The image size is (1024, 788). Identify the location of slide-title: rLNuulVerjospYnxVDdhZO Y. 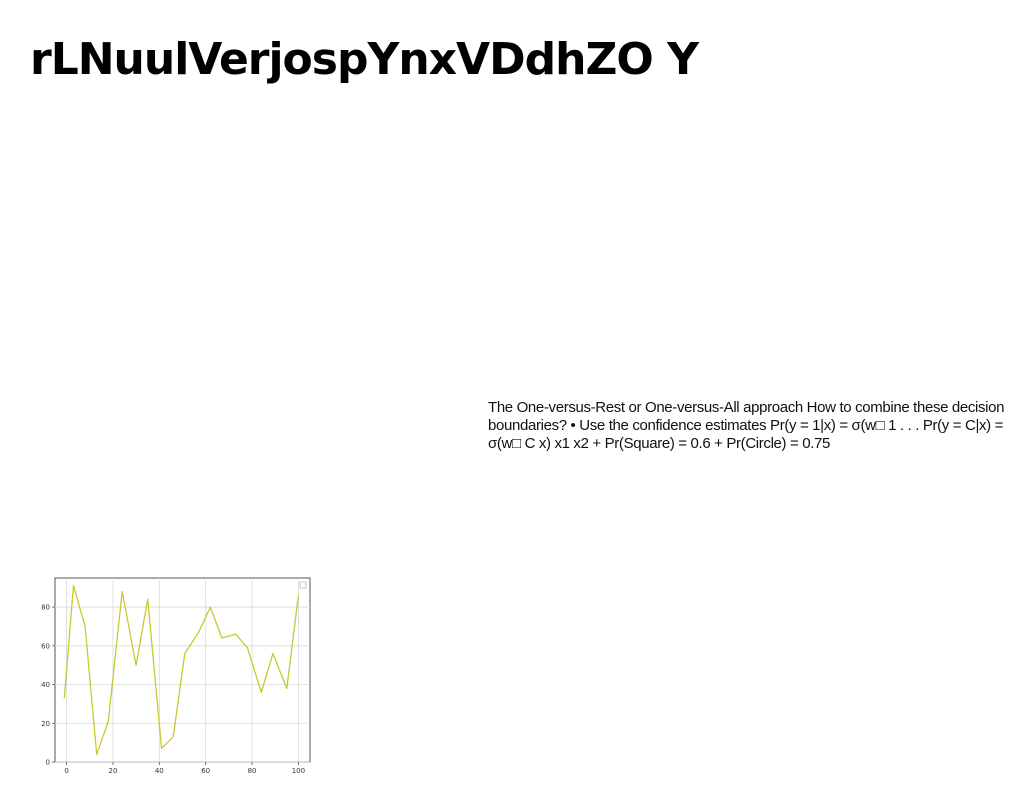
(364, 59).